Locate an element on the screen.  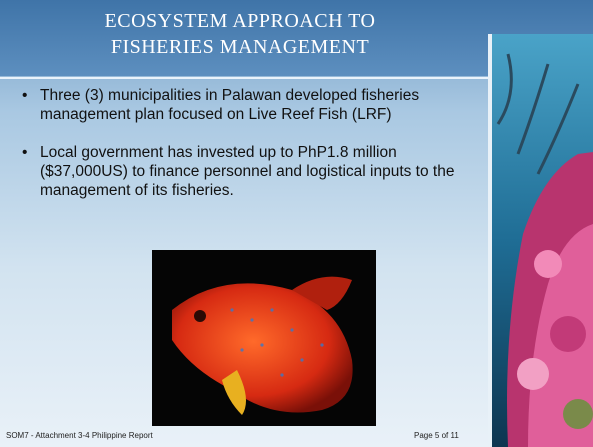
title-rule is located at coordinates (296, 78).